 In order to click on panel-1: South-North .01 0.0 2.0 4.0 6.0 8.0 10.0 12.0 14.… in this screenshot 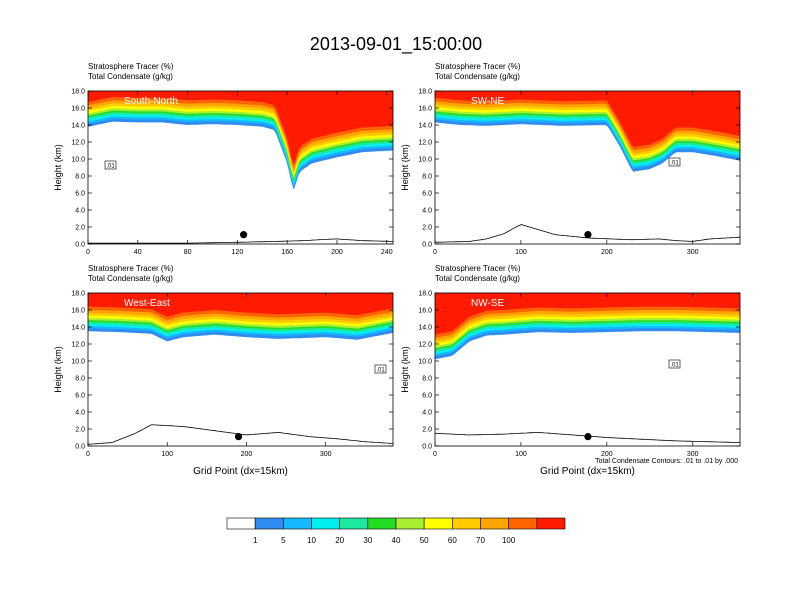, I will do `click(223, 159)`.